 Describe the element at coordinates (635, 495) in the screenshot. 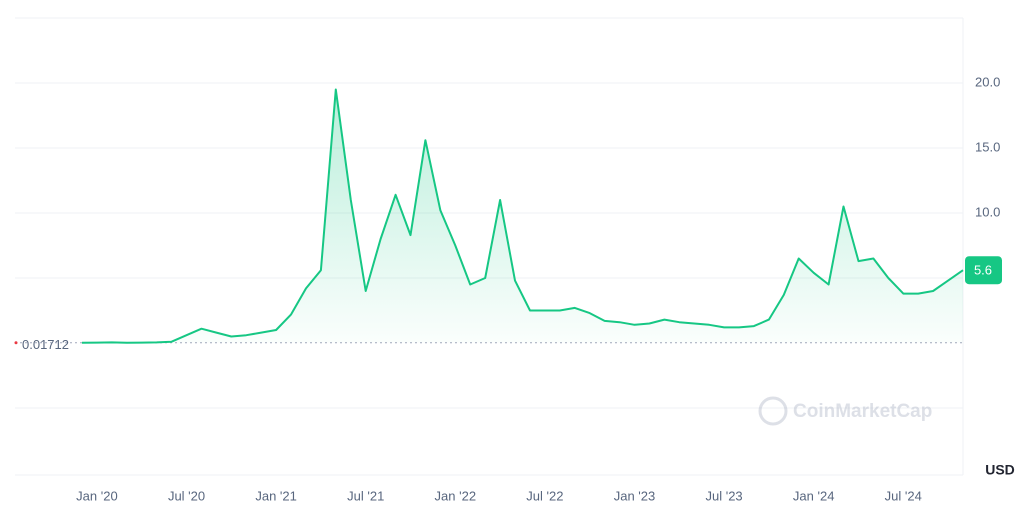

I see `x-tick-label: Jan '23` at that location.